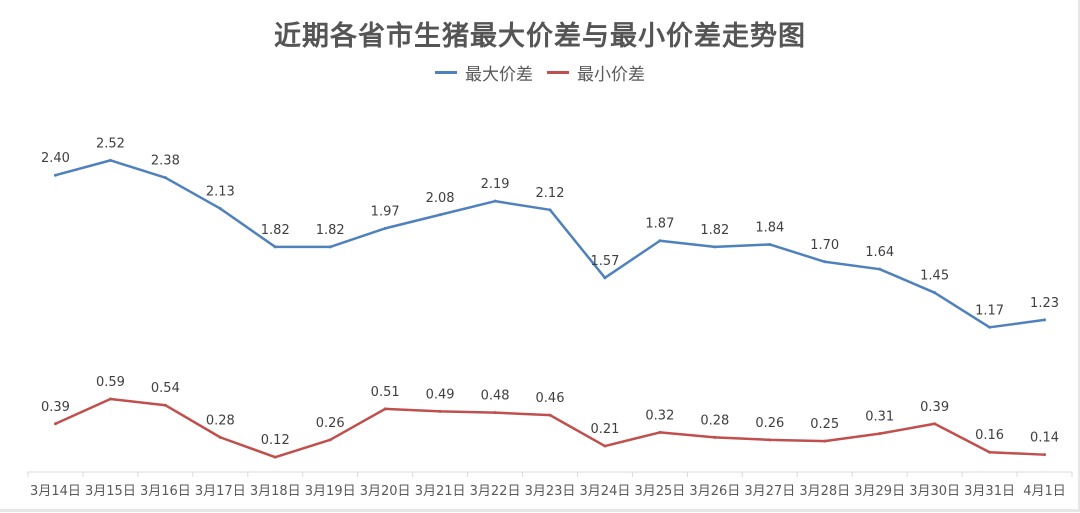 The image size is (1080, 513). What do you see at coordinates (714, 491) in the screenshot?
I see `x-tick-label: 3月26日` at bounding box center [714, 491].